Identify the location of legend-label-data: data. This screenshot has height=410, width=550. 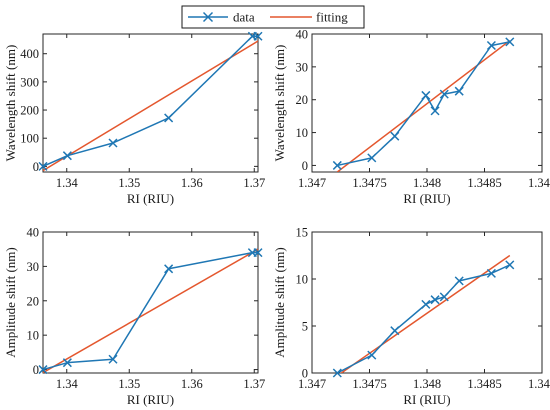
(244, 17).